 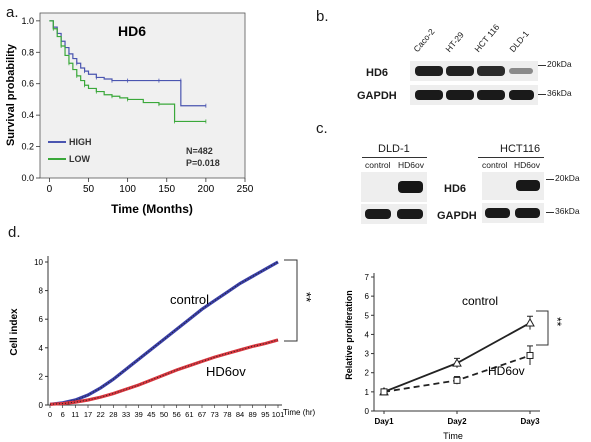 I want to click on rp-y-axis-label: Relative proliferation, so click(x=349, y=335).